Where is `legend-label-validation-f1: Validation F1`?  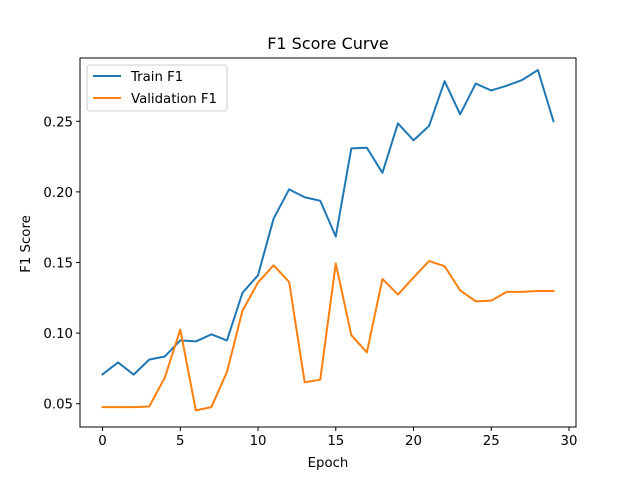 legend-label-validation-f1: Validation F1 is located at coordinates (174, 99).